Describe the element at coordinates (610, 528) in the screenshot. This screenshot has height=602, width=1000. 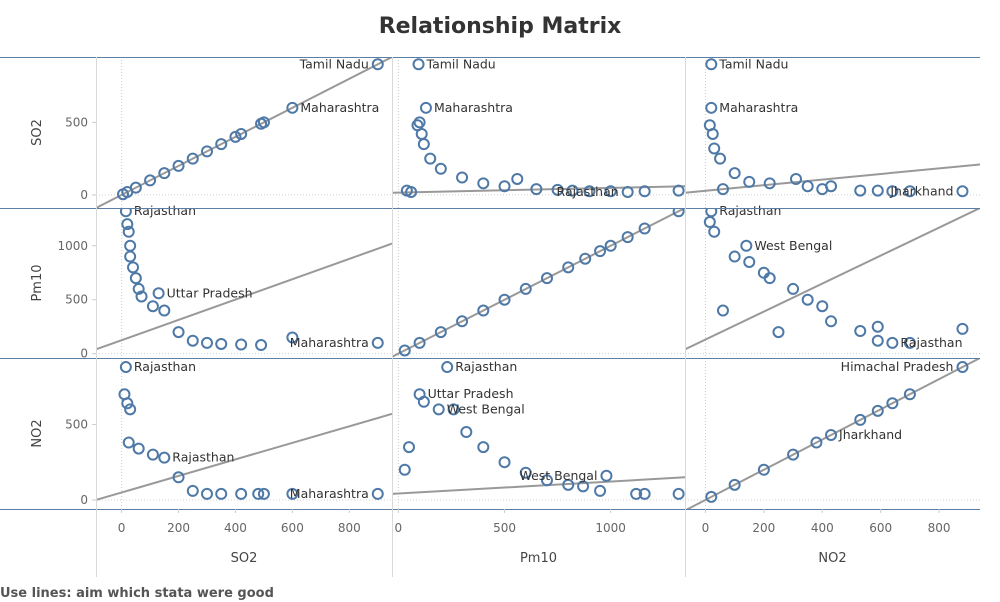
I see `x-tick-label: 1000` at that location.